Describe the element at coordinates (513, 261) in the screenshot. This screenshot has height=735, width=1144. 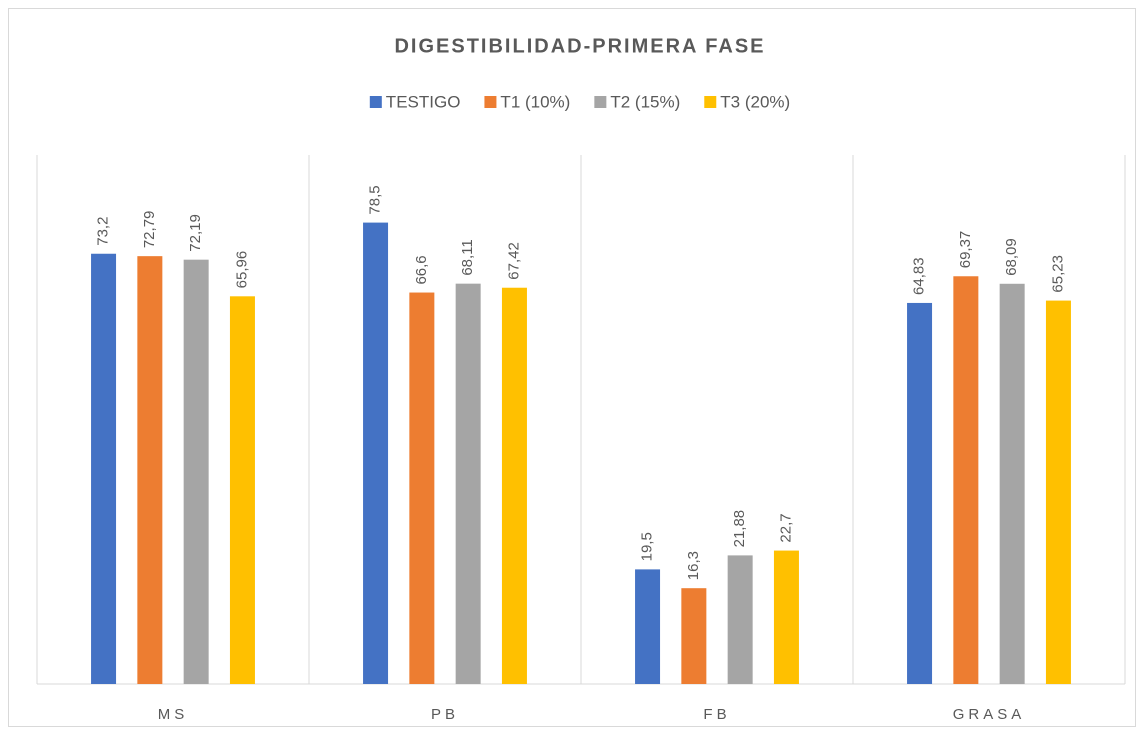
I see `data-label: 67,42` at that location.